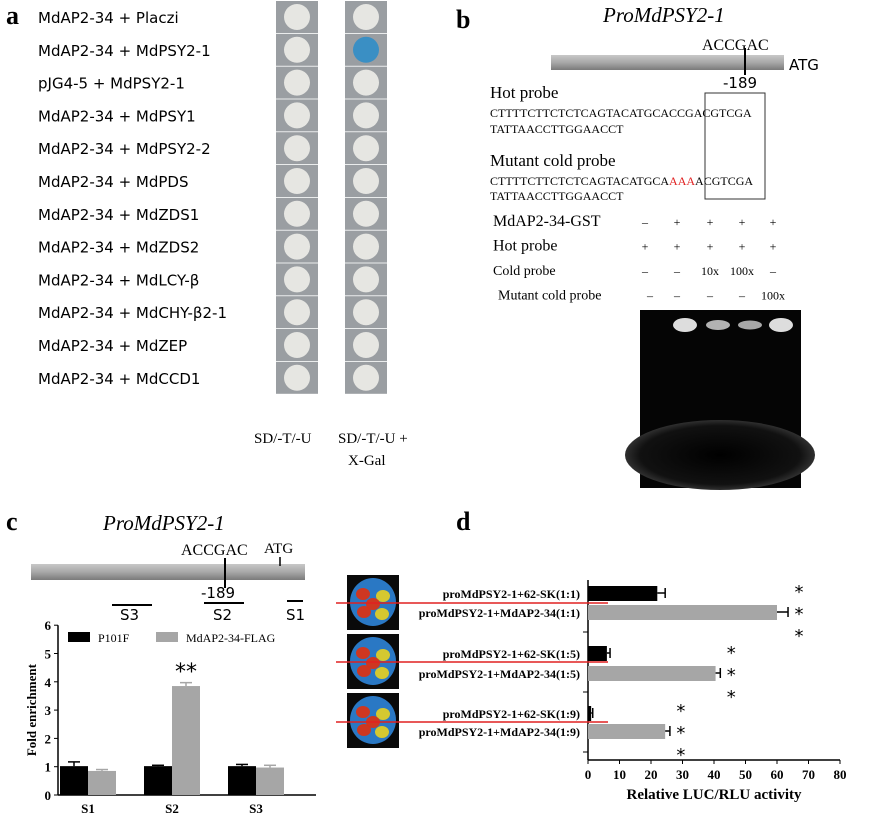 The width and height of the screenshot is (884, 823). What do you see at coordinates (463, 19) in the screenshot?
I see `panel-b-label: b` at bounding box center [463, 19].